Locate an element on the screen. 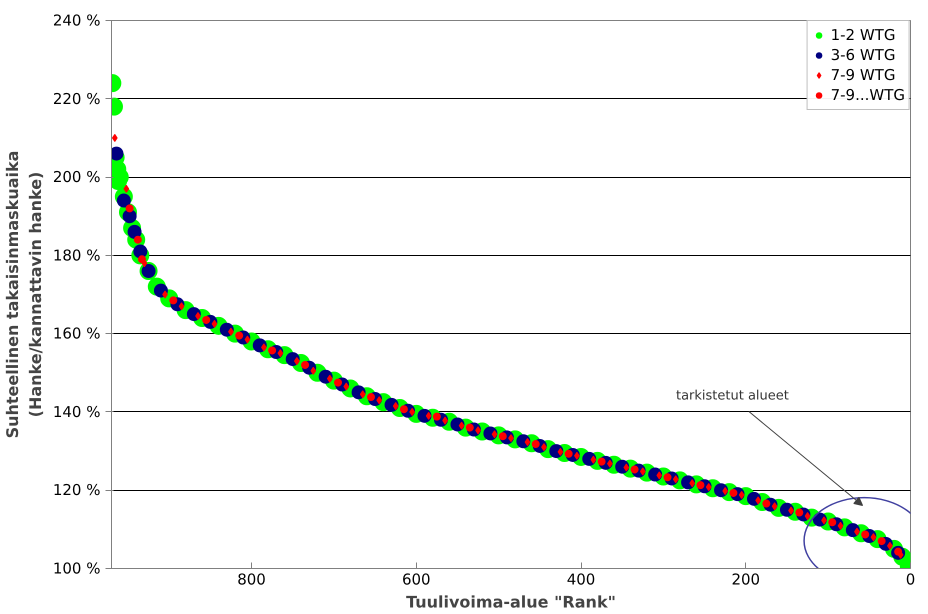 This screenshot has width=928, height=614. y-tick-label: 220 % is located at coordinates (76, 99).